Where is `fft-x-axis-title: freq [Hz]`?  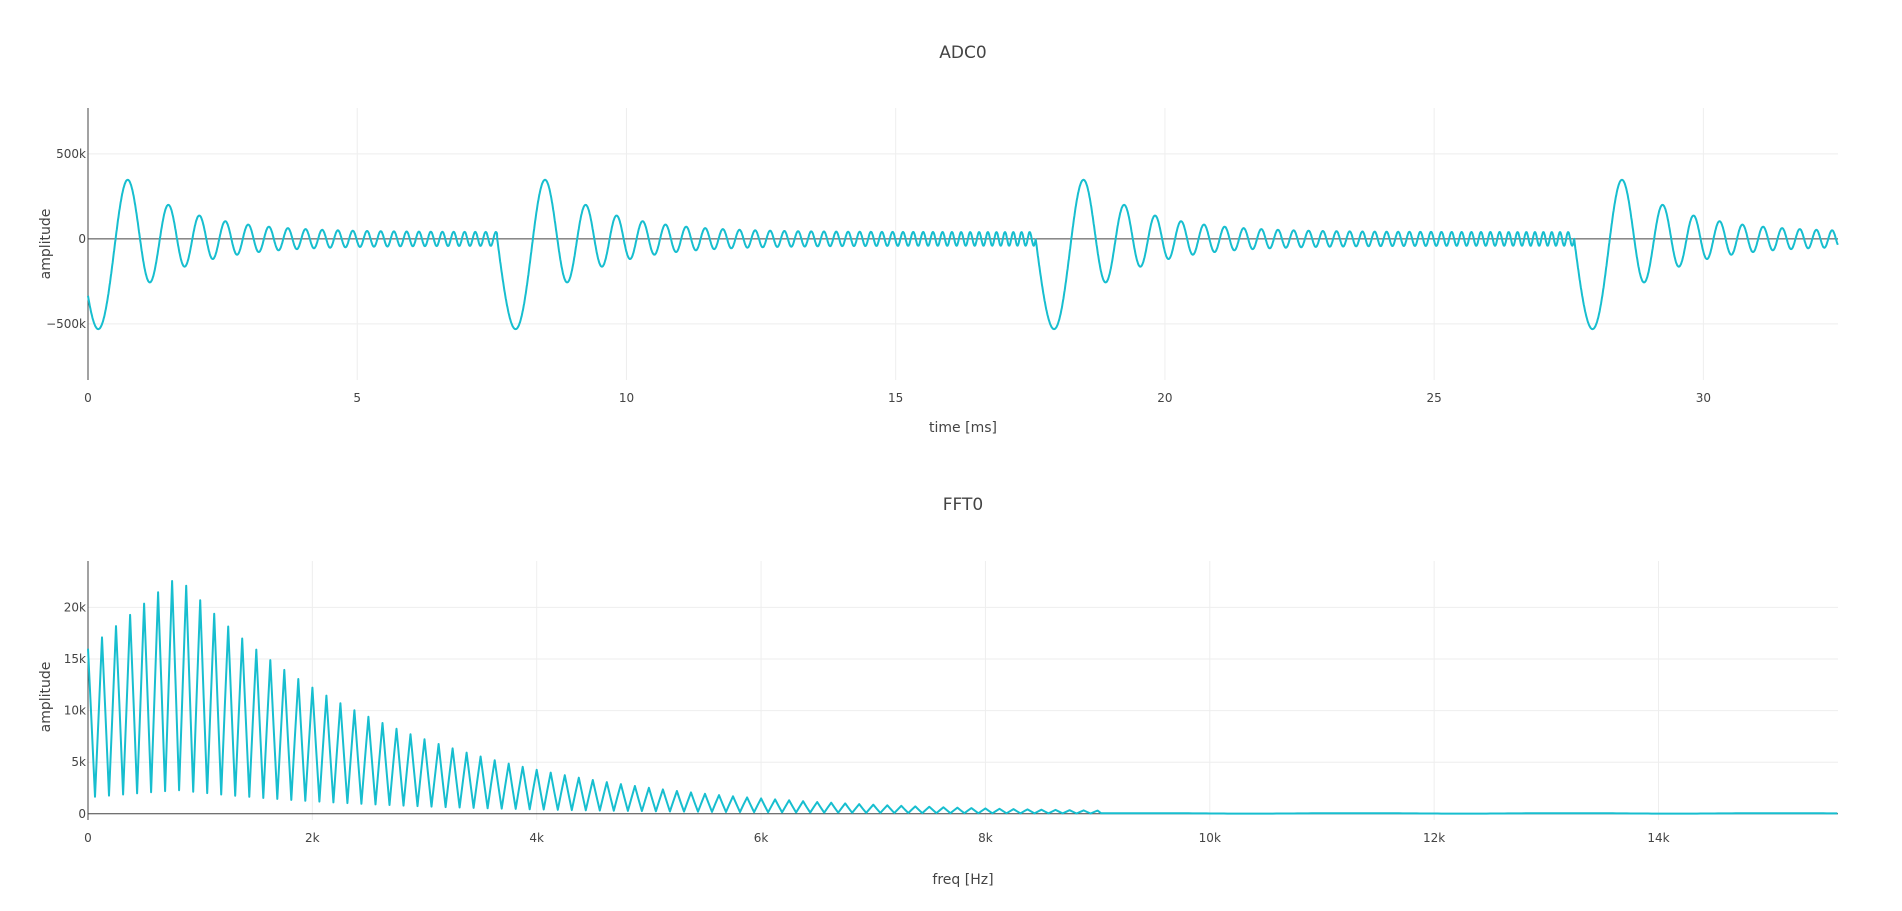 fft-x-axis-title: freq [Hz] is located at coordinates (962, 880).